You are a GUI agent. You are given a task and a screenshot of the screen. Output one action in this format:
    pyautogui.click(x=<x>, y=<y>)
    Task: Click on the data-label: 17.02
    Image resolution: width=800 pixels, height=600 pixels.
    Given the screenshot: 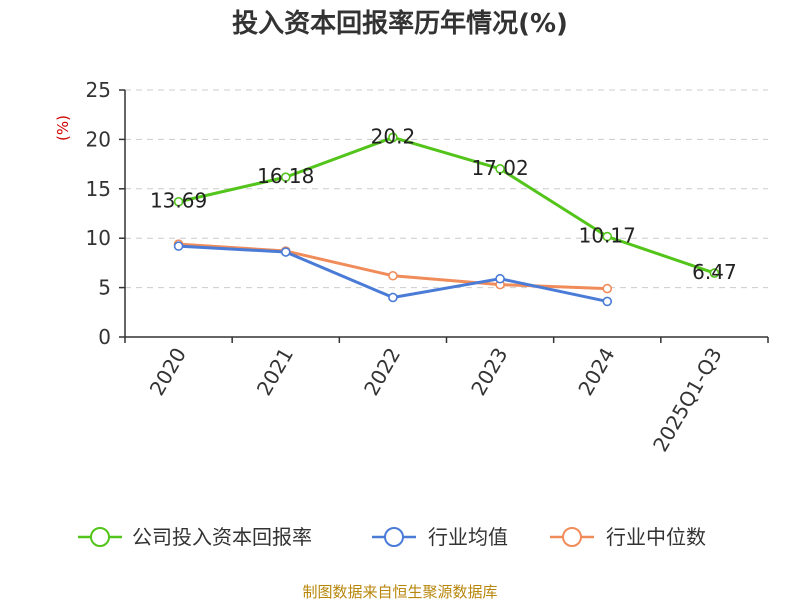 What is the action you would take?
    pyautogui.click(x=499, y=168)
    